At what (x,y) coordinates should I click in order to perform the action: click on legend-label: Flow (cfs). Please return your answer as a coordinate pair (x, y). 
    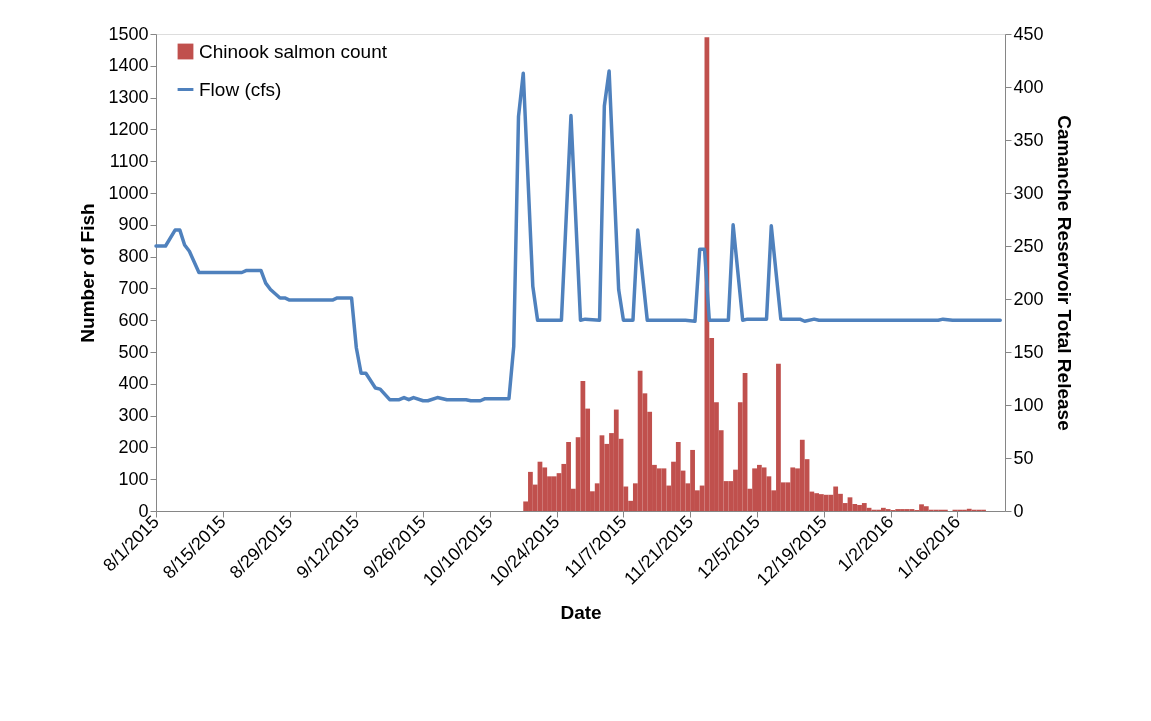
    Looking at the image, I should click on (240, 89).